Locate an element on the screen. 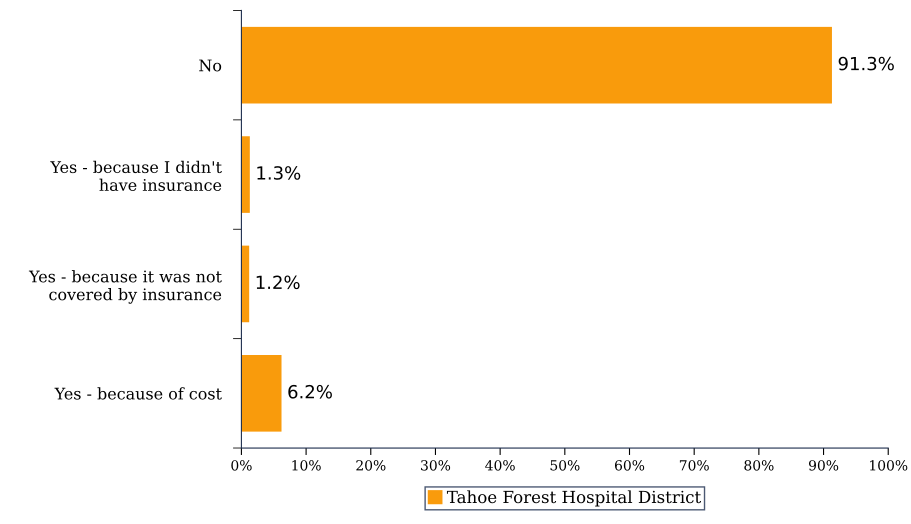 Image resolution: width=911 pixels, height=524 pixels. x-tick-label: 0% is located at coordinates (241, 465).